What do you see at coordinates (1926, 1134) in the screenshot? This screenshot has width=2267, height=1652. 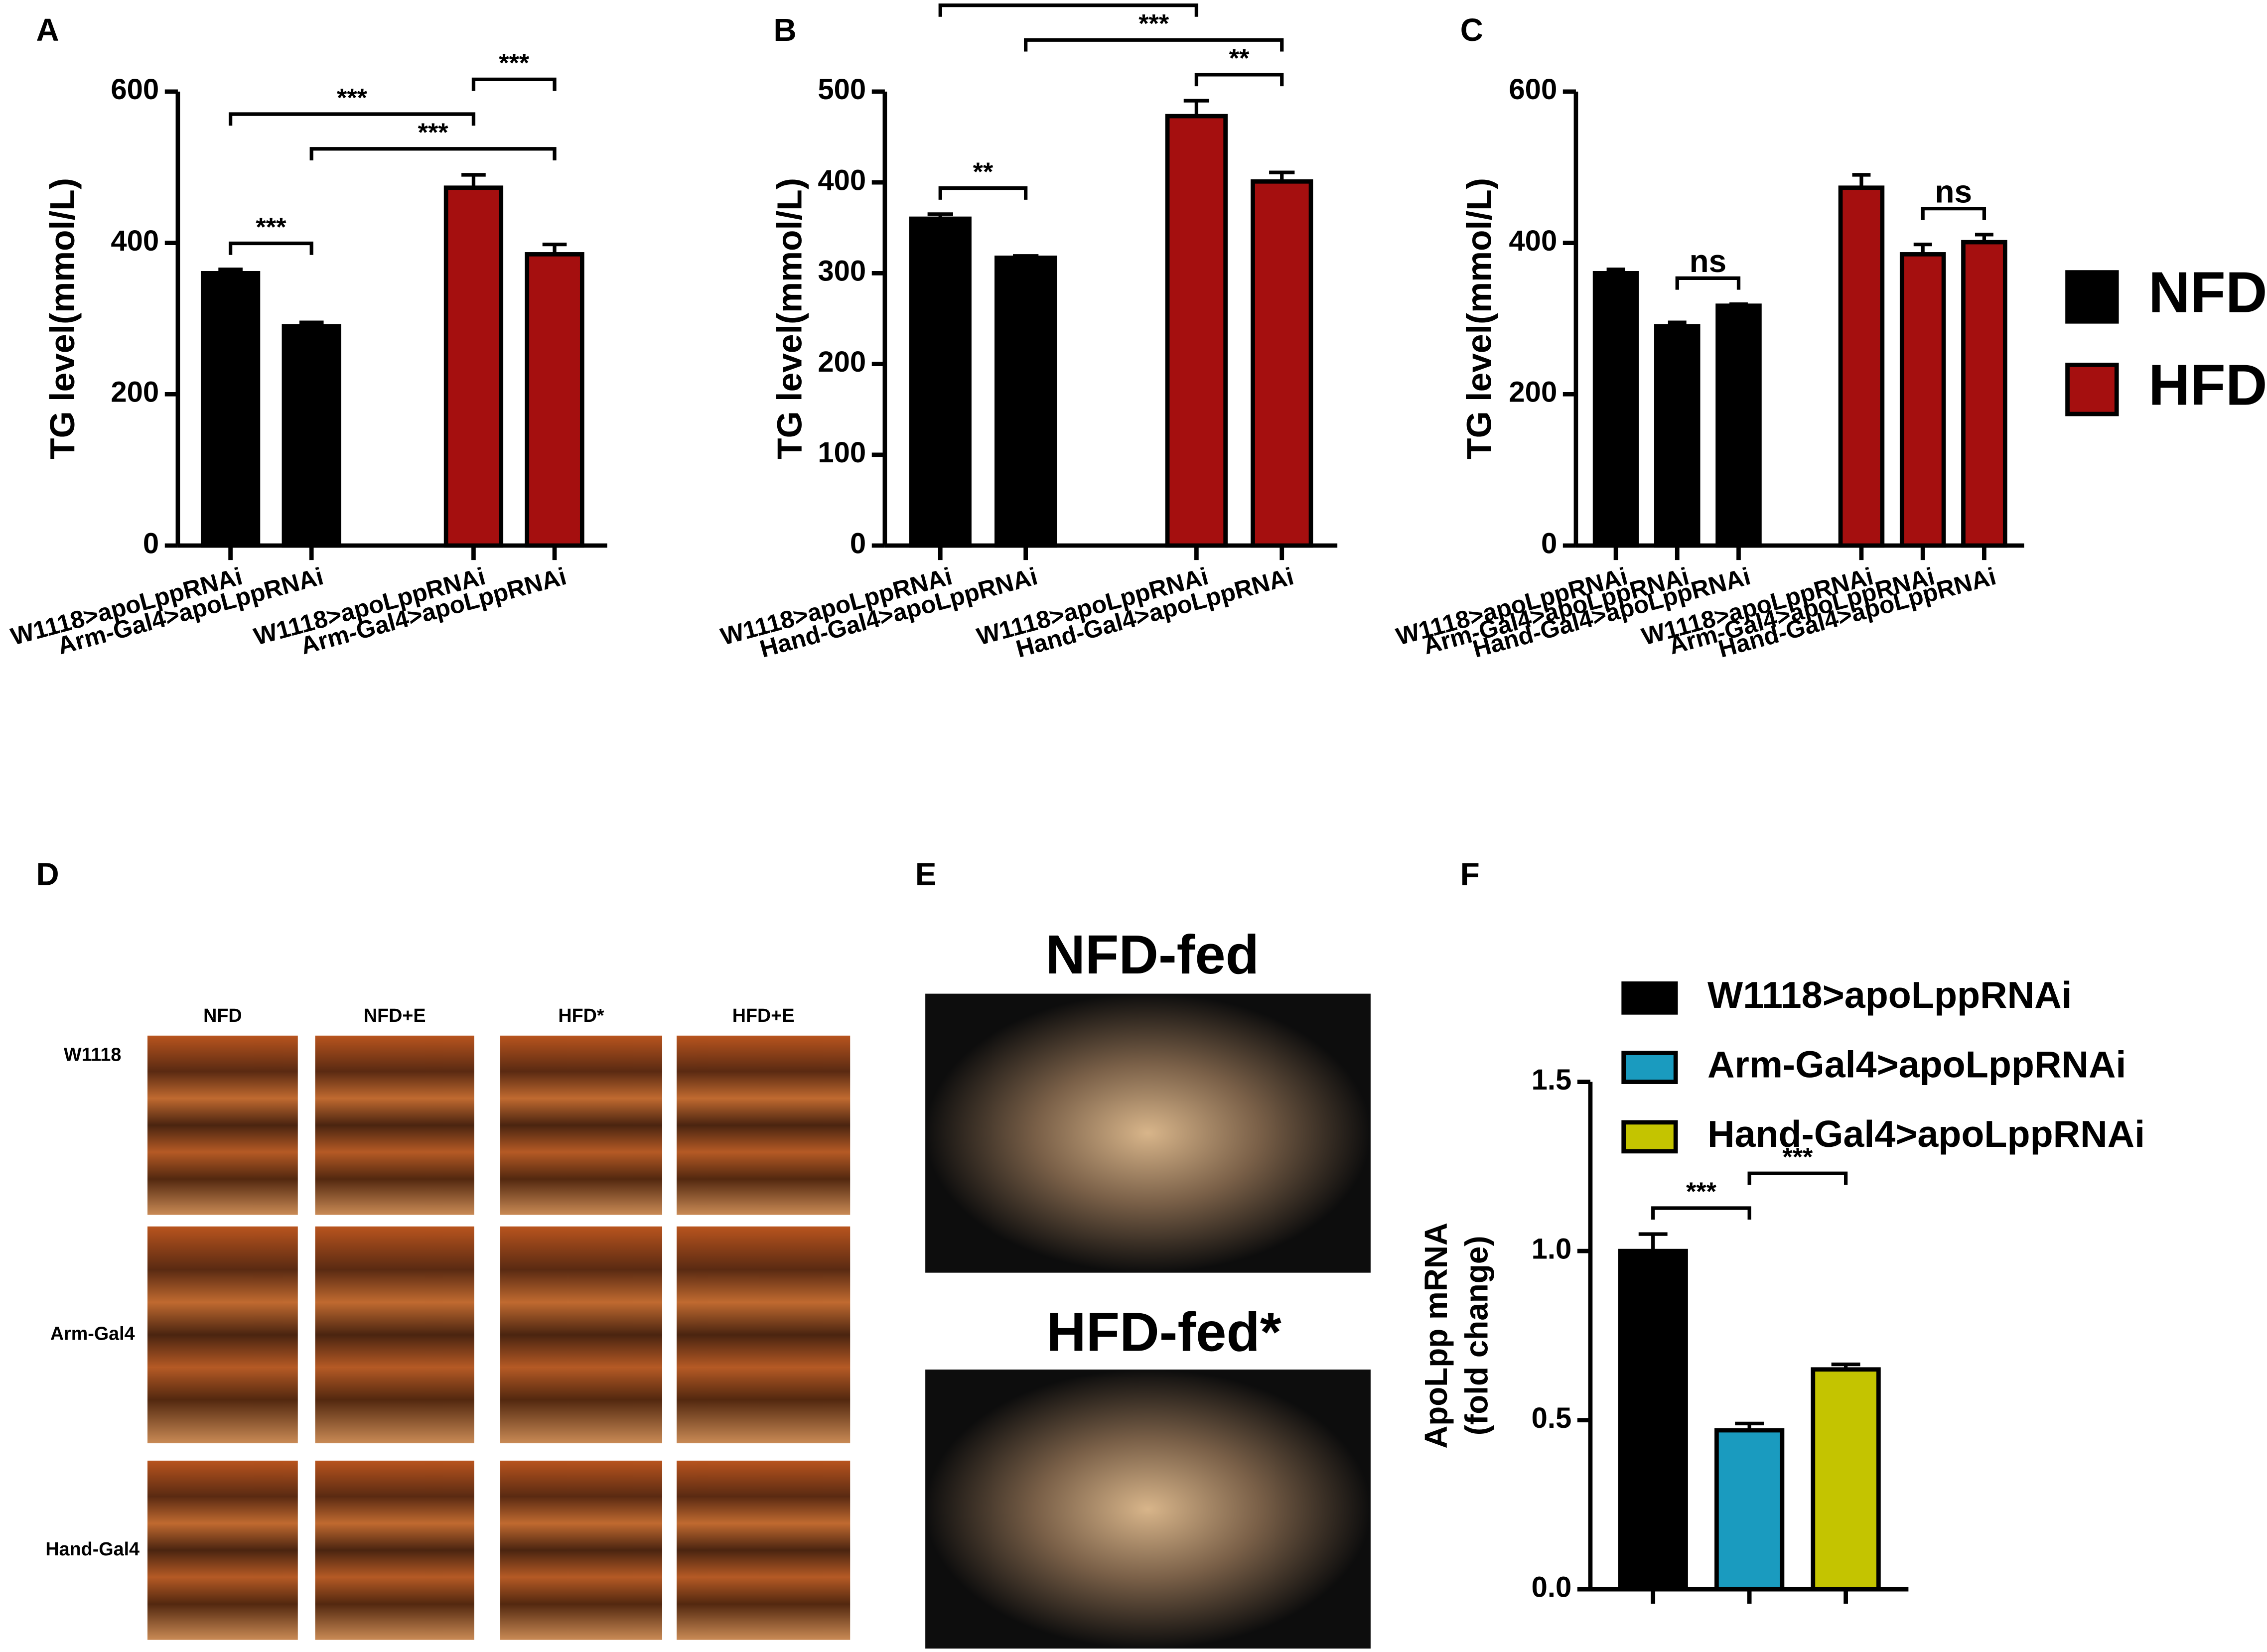 I see `legend-label: Hand-Gal4>apoLppRNAi` at bounding box center [1926, 1134].